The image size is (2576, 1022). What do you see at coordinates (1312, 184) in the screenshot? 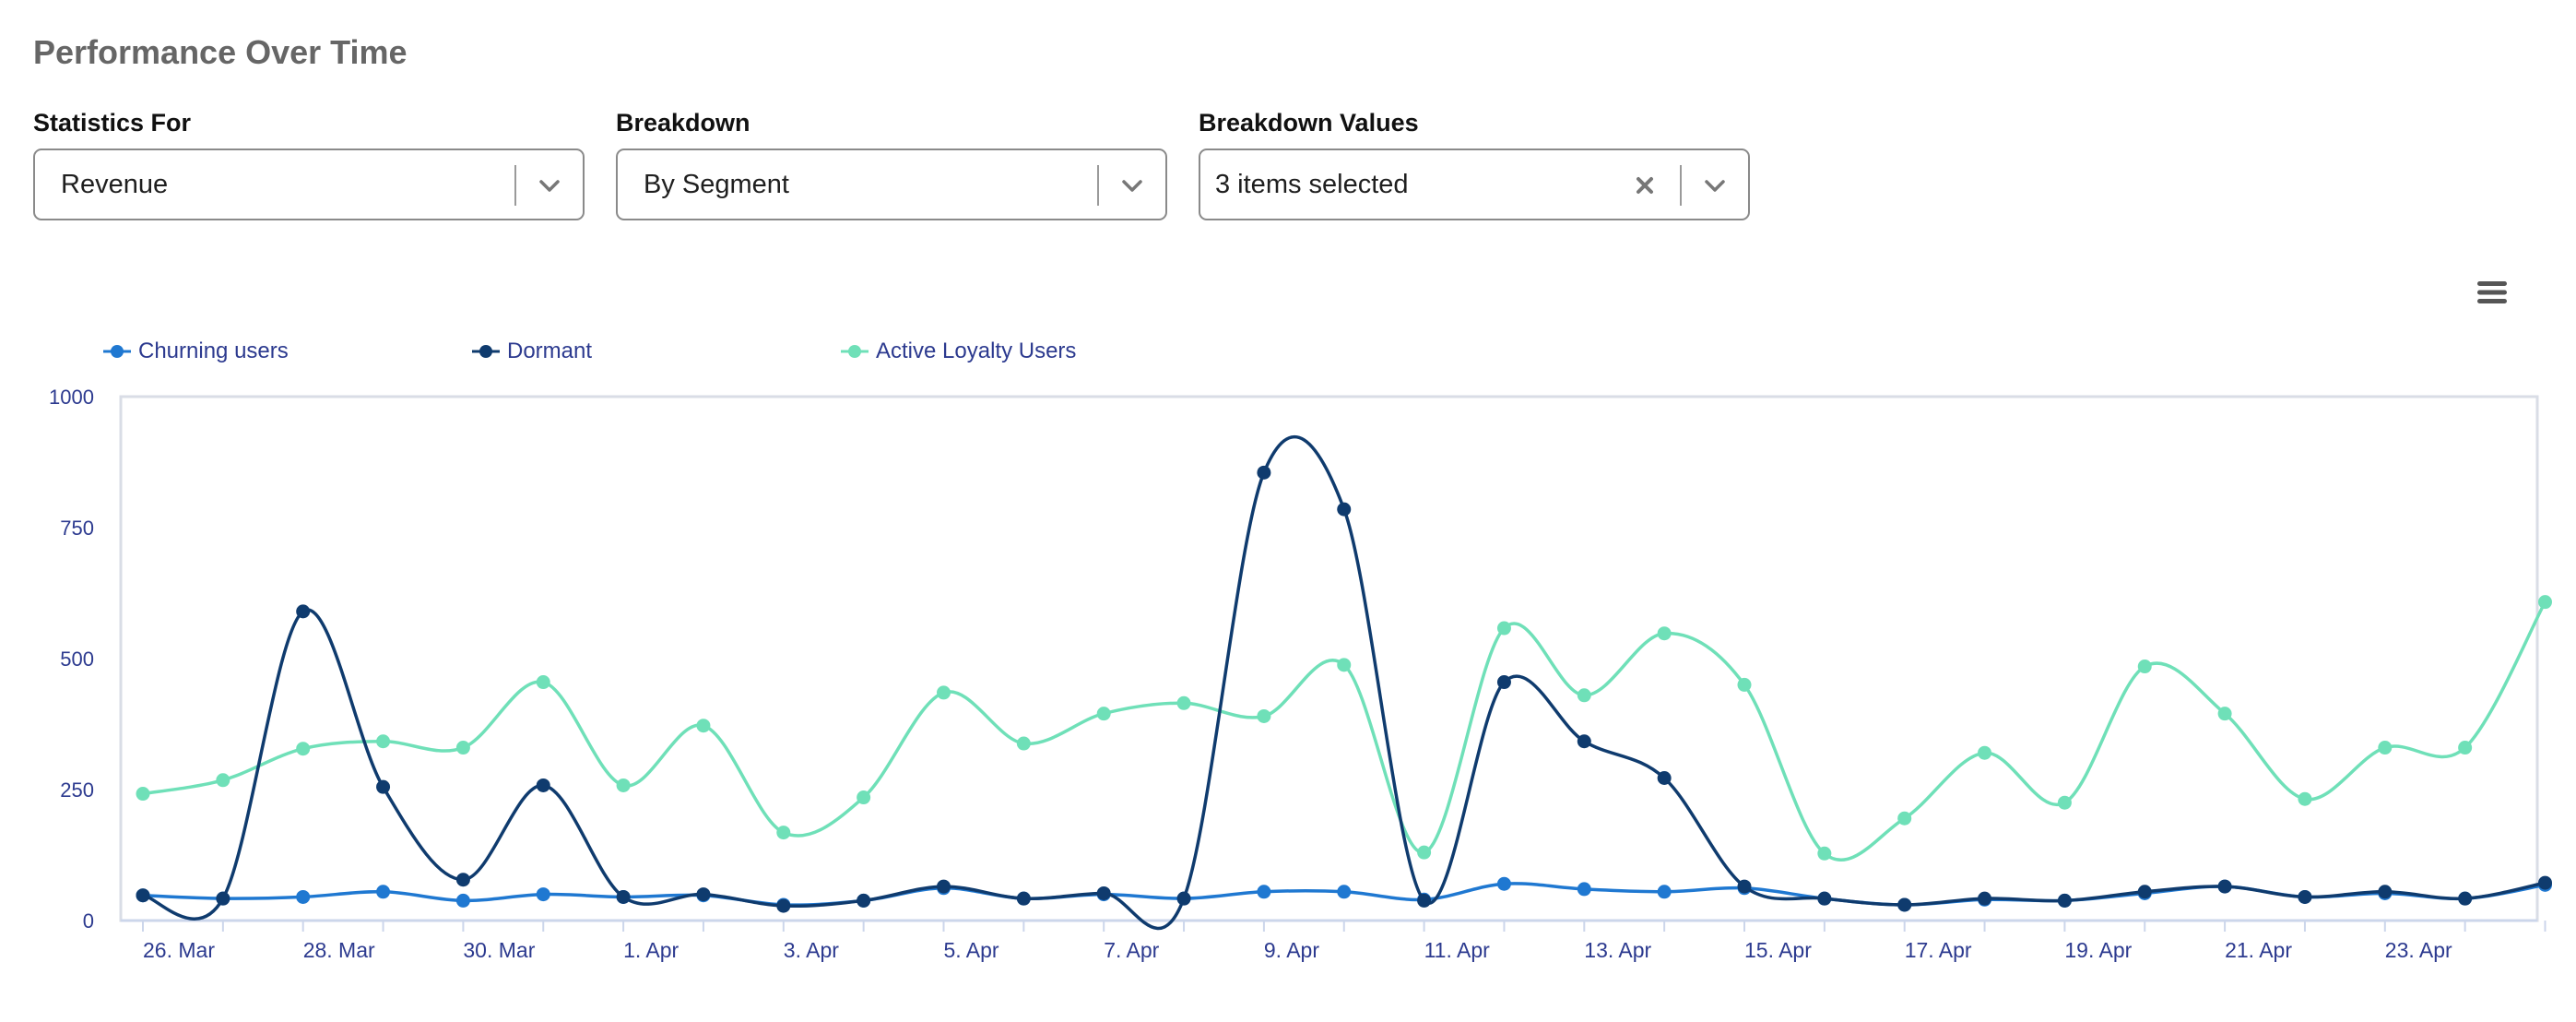
I see `breakdown-values-value: 3 items selected` at bounding box center [1312, 184].